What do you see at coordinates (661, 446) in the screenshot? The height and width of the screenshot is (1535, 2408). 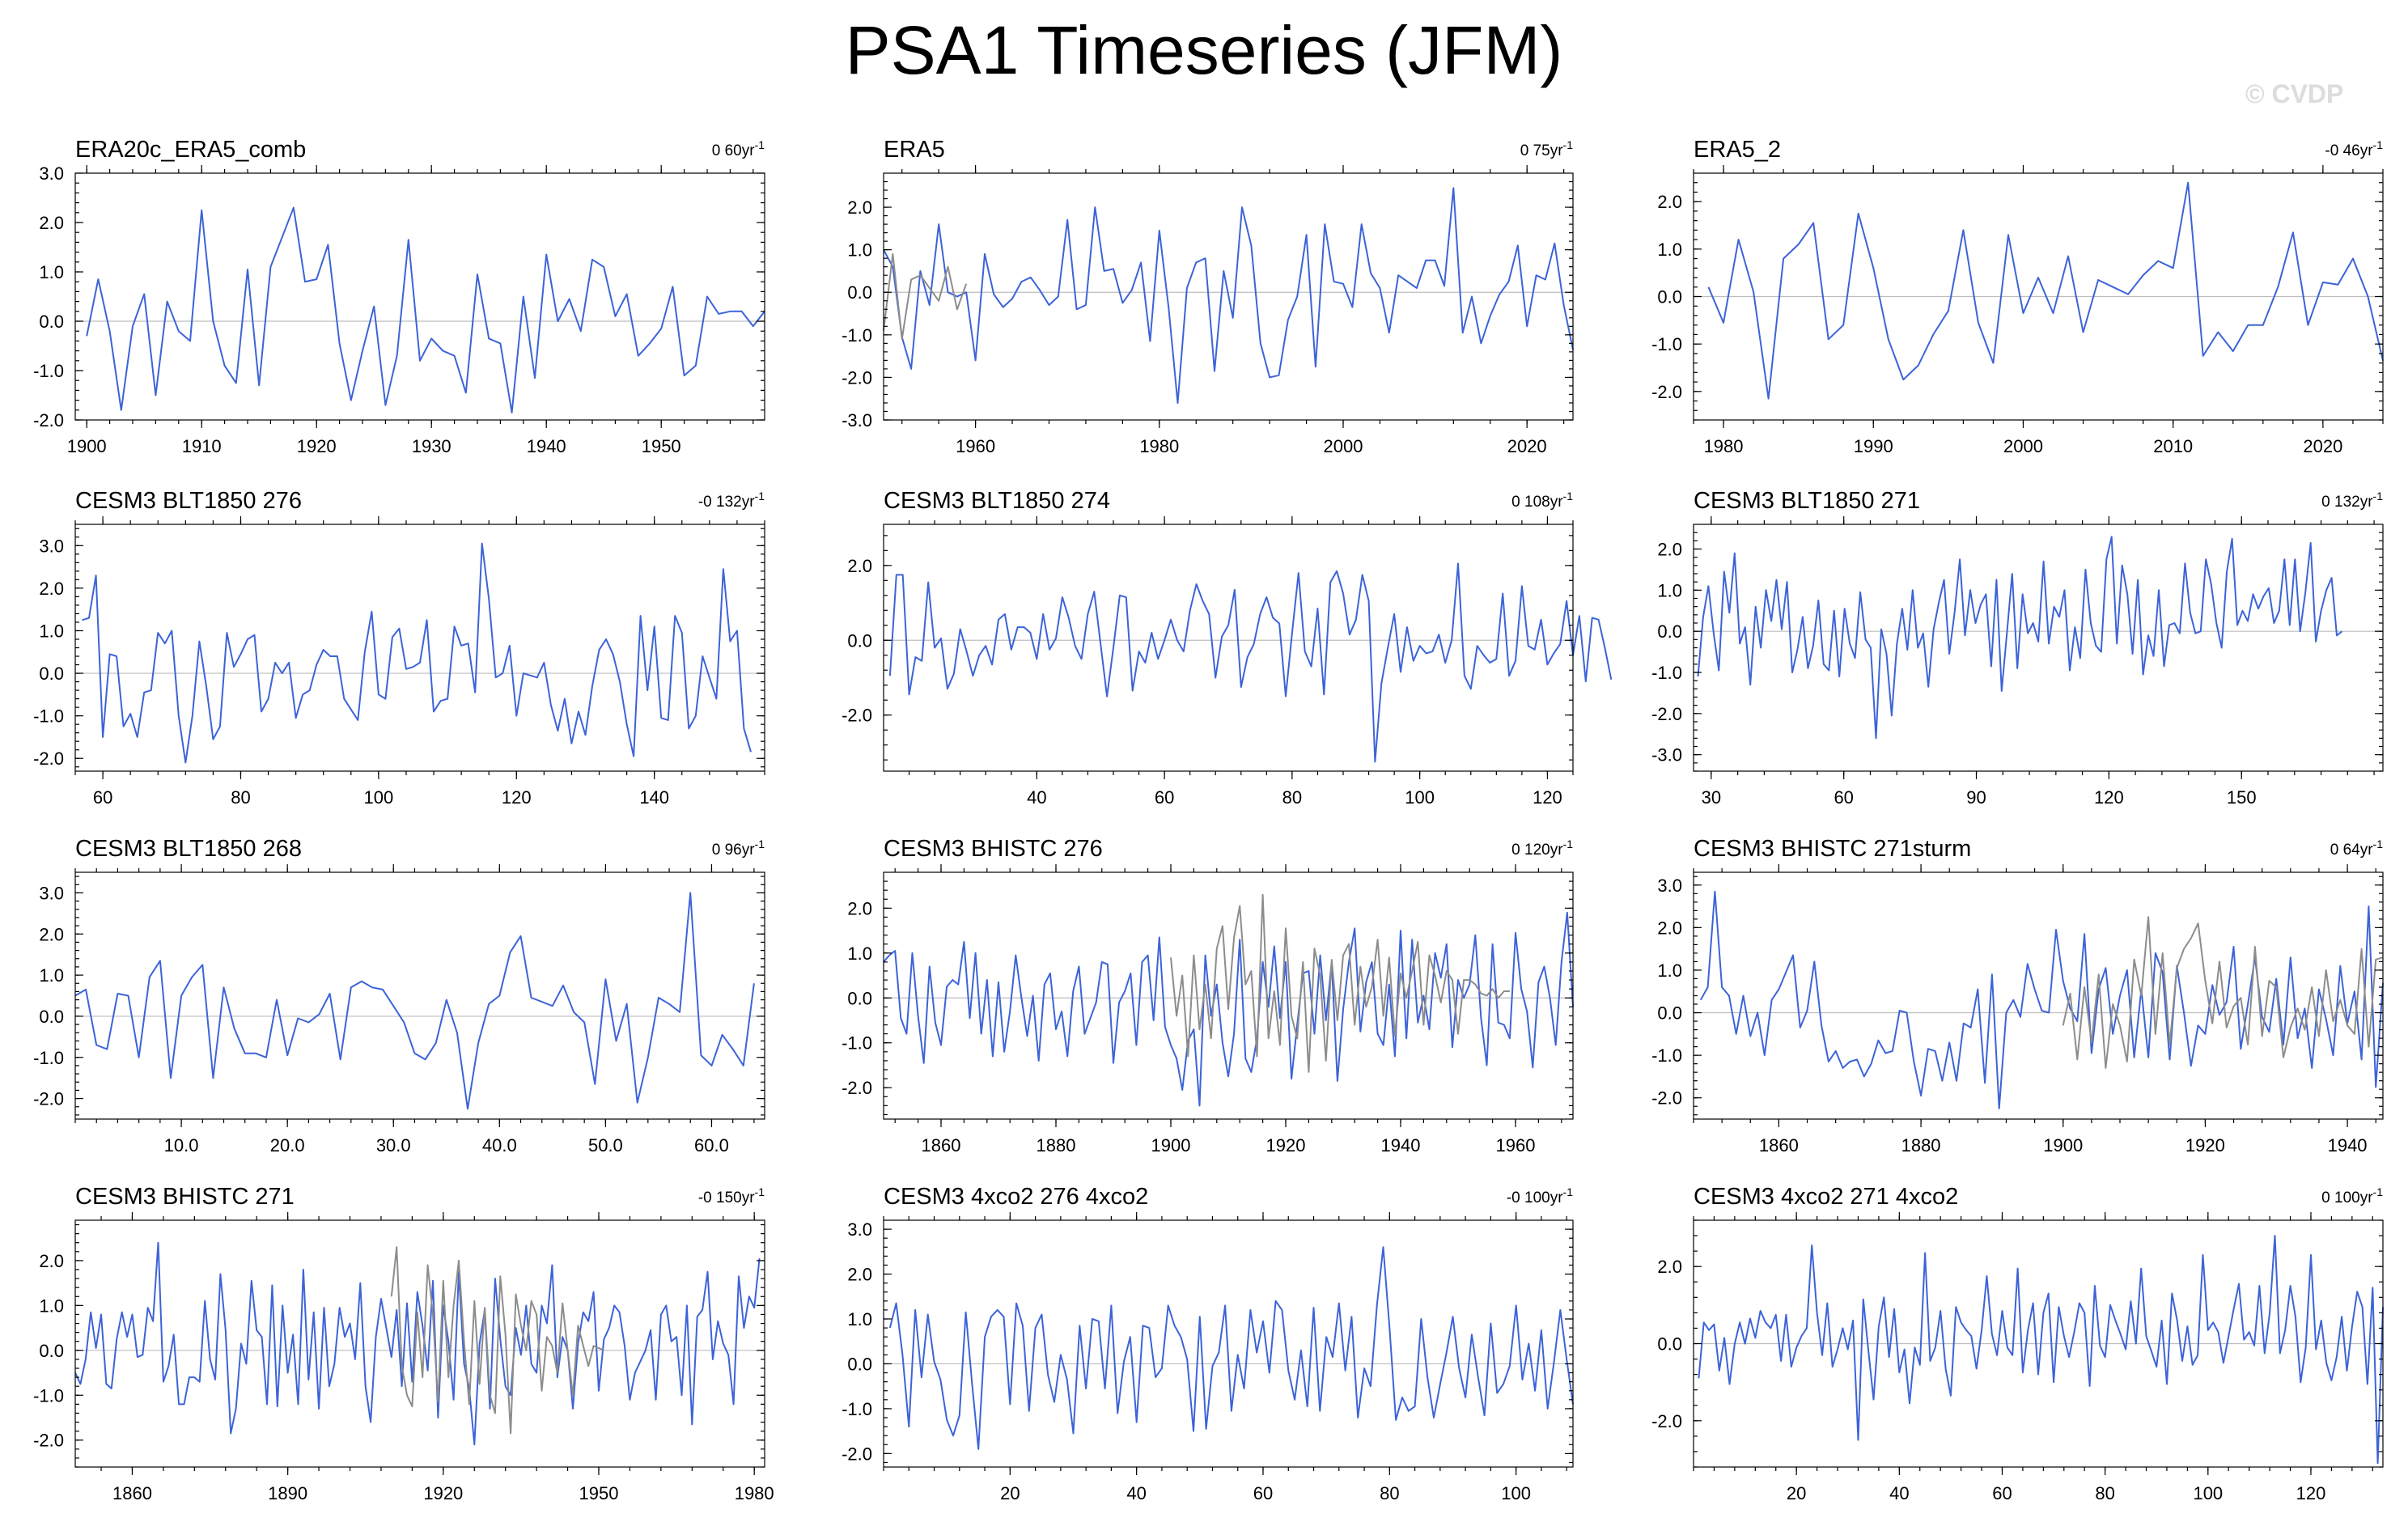 I see `x-tick-label: 1950` at bounding box center [661, 446].